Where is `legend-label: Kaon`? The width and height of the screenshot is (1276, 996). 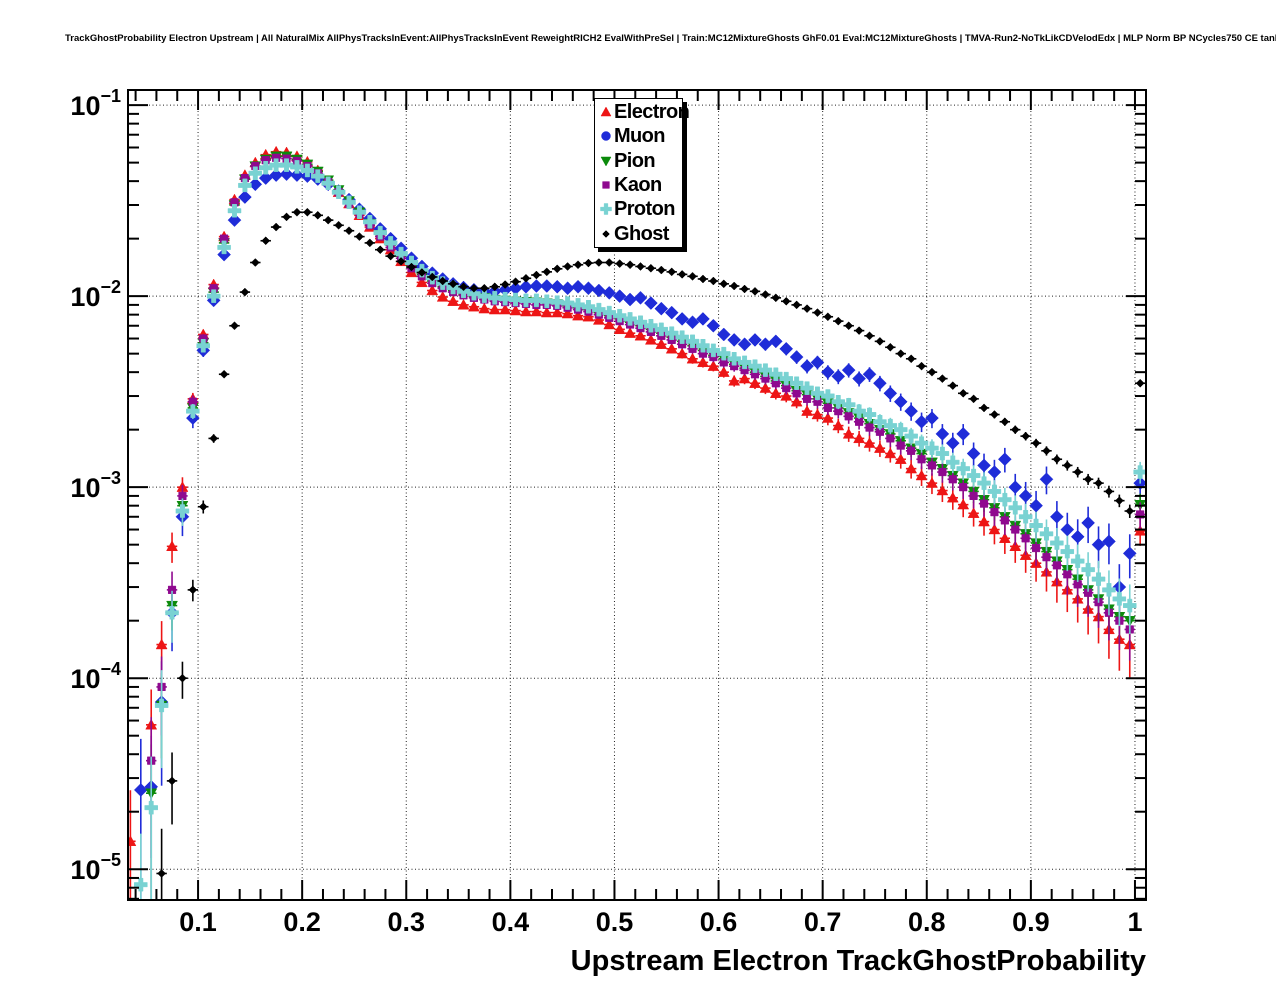 legend-label: Kaon is located at coordinates (638, 185).